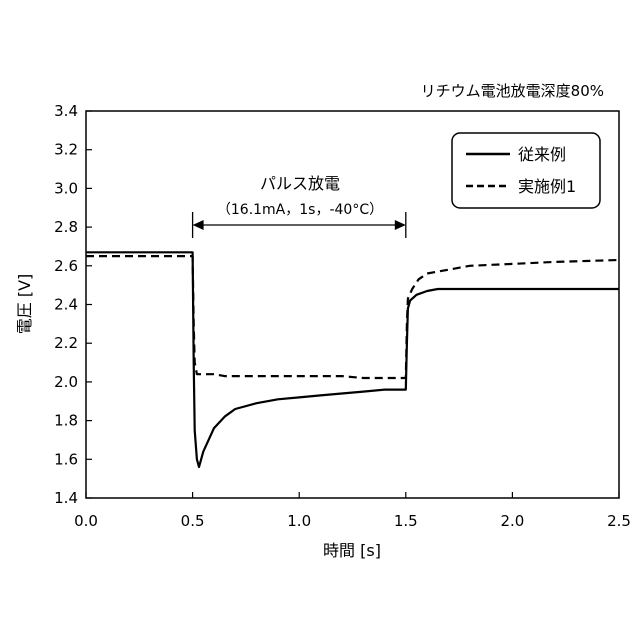 This screenshot has height=640, width=640. I want to click on annotation-detail: （16.1mA，1s，-40°C）, so click(300, 210).